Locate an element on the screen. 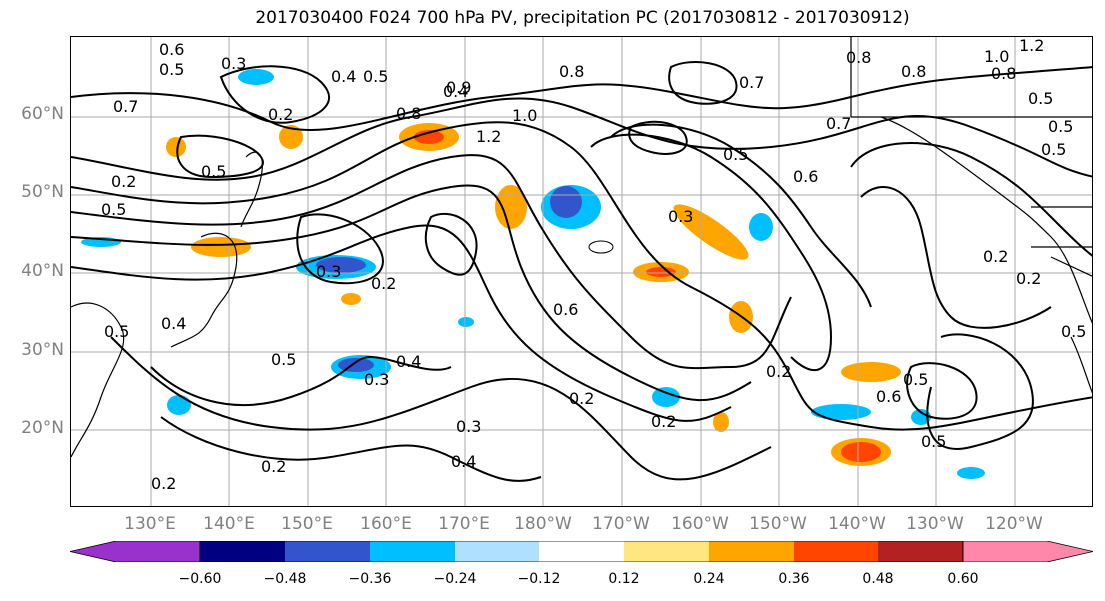 The image size is (1105, 601). colorbar is located at coordinates (581, 551).